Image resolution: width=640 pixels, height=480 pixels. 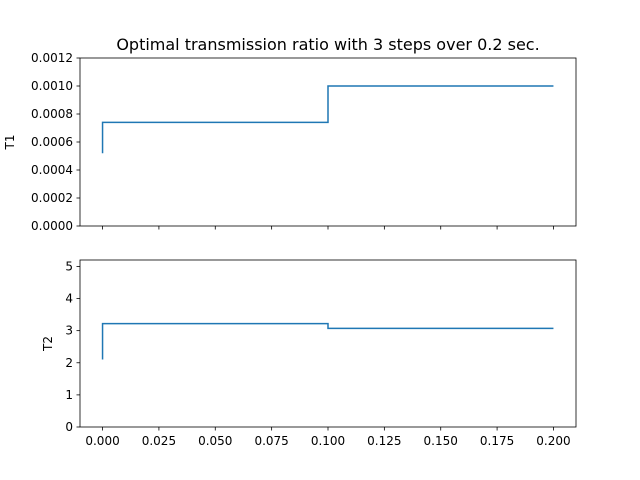 I want to click on y-tick-label: 0.0004, so click(x=52, y=170).